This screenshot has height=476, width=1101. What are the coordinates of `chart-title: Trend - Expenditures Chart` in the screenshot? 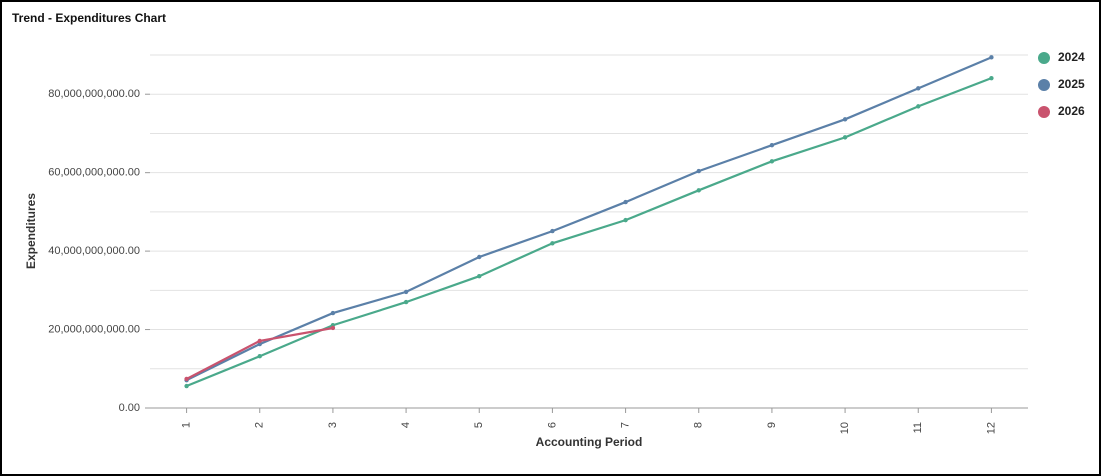 It's located at (89, 18).